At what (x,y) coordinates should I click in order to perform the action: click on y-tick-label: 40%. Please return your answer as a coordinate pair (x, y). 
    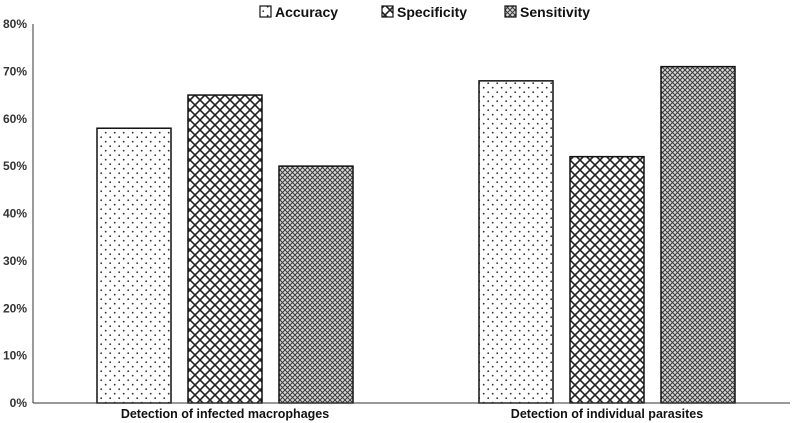
    Looking at the image, I should click on (15, 214).